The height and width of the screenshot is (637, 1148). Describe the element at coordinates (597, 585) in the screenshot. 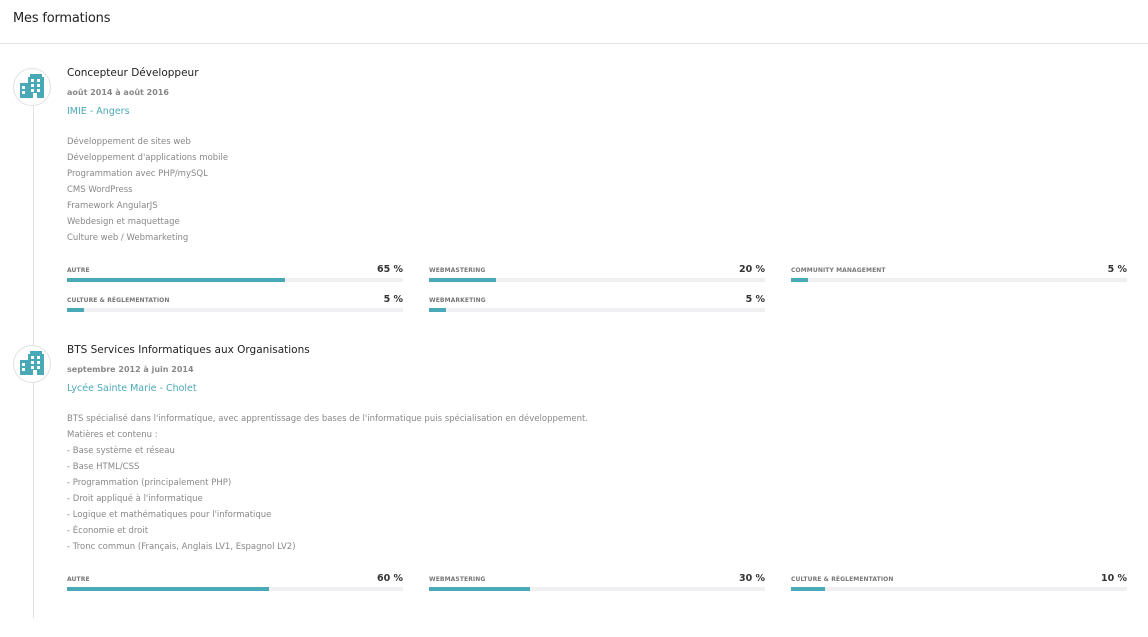

I see `skill-bar: WEBMASTERING 30 %` at that location.